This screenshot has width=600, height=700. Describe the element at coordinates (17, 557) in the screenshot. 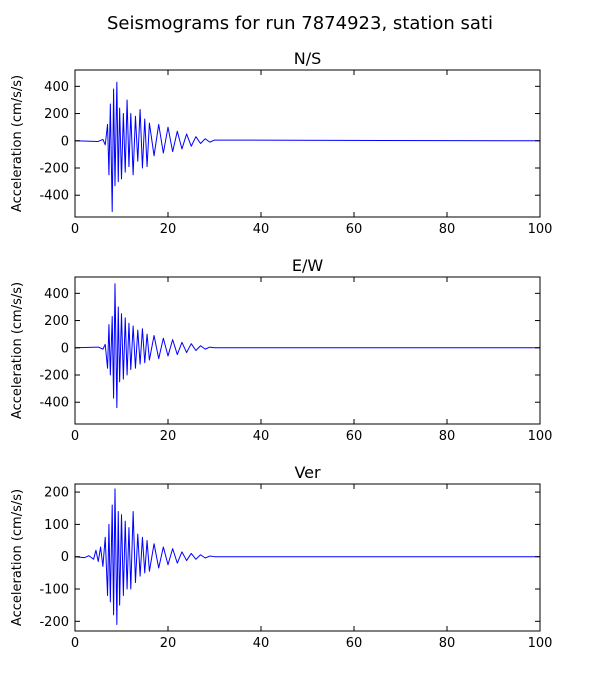

I see `y-axis-label-ver: Acceleration (cm/s/s)` at that location.